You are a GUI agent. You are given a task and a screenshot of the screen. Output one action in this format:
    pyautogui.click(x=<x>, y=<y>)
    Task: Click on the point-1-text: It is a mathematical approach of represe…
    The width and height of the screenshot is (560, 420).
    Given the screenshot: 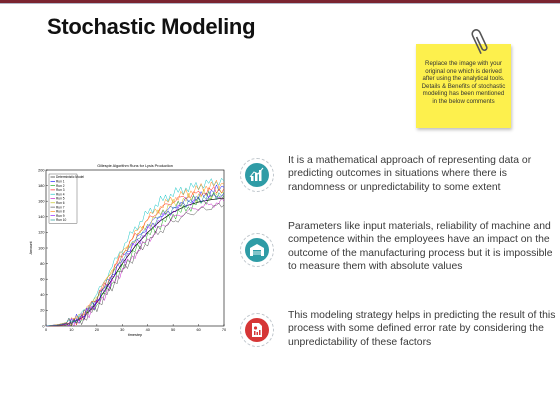 What is the action you would take?
    pyautogui.click(x=410, y=174)
    